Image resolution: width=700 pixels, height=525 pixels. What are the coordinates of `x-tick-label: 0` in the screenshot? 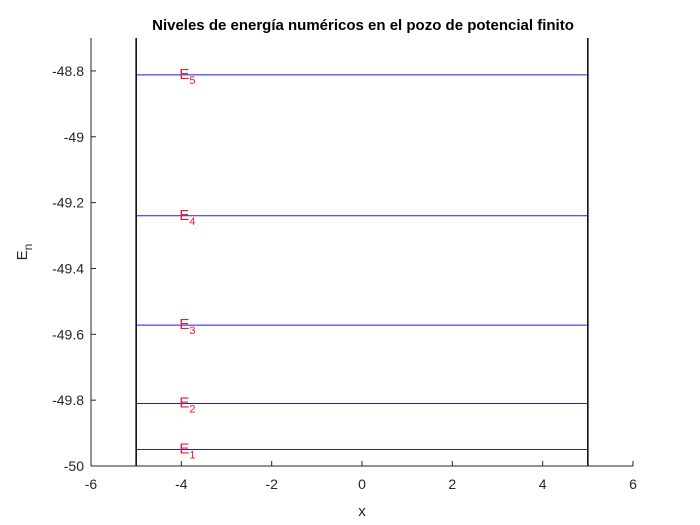 It's located at (362, 484).